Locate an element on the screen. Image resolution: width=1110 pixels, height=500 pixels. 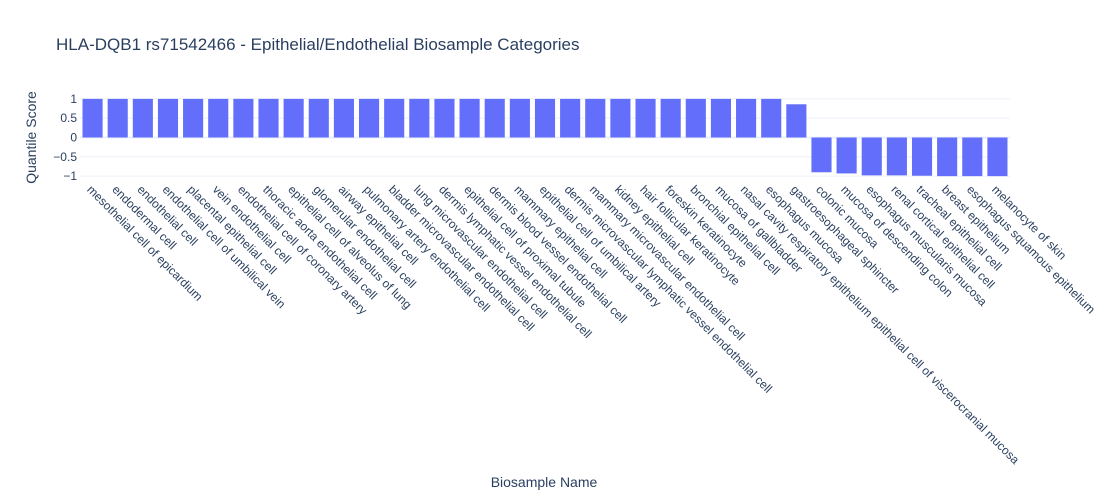
y-axis-title: Quantile Score is located at coordinates (31, 137).